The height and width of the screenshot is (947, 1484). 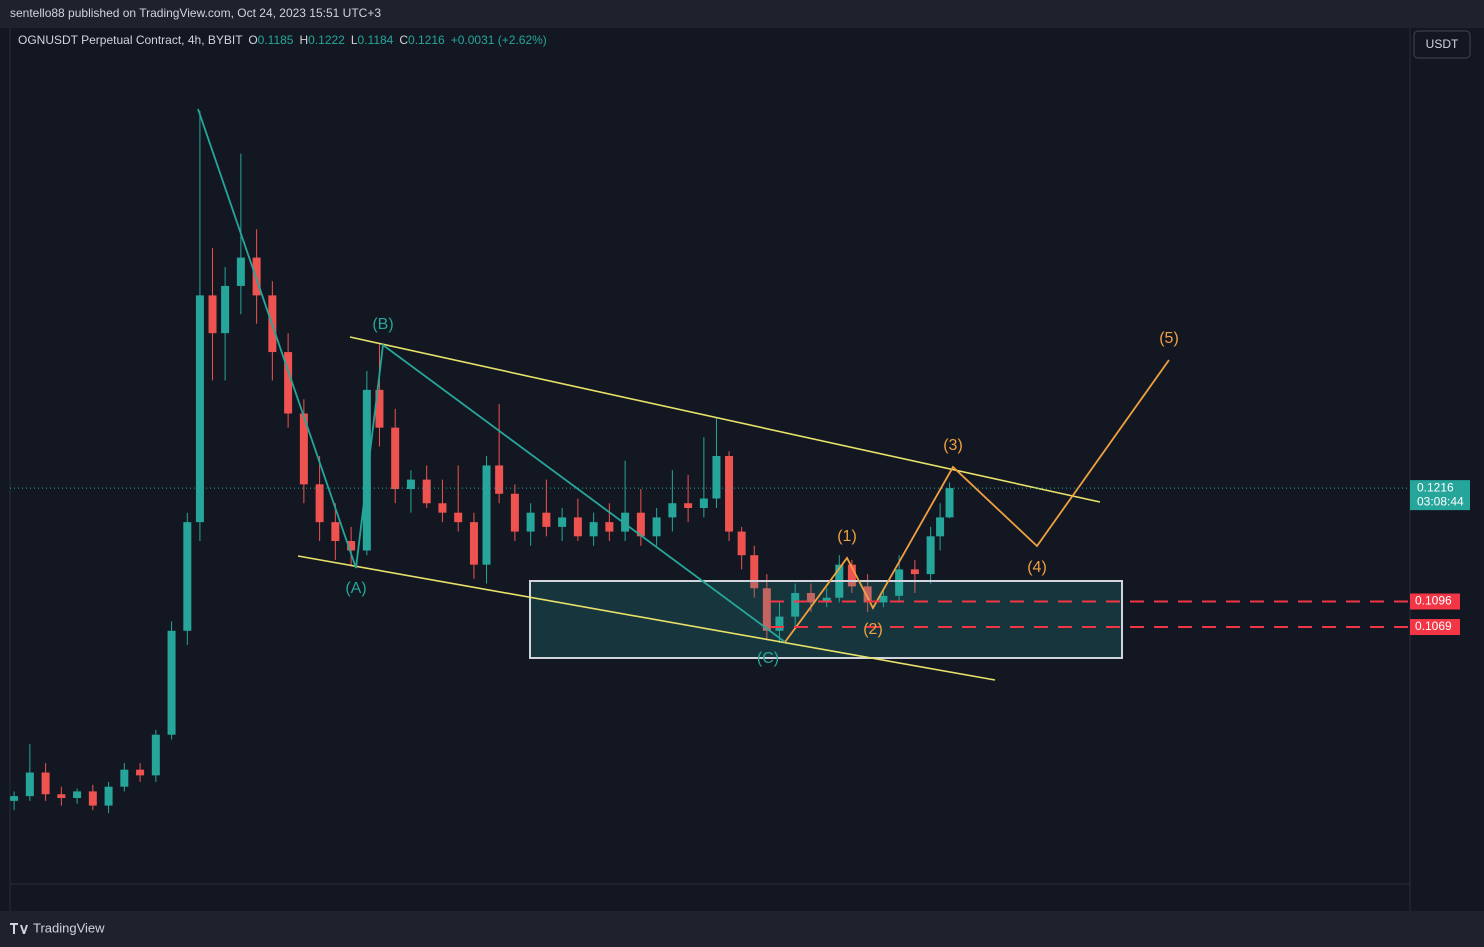 I want to click on legend-item: C, so click(x=403, y=40).